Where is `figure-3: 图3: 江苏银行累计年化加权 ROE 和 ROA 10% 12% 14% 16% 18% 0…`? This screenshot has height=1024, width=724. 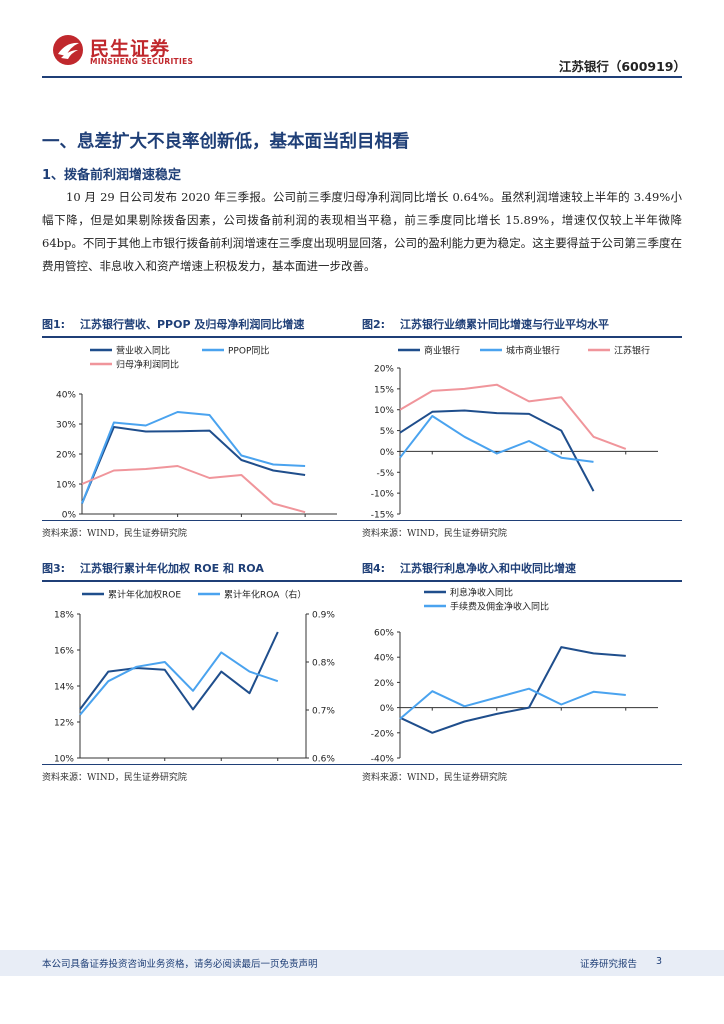 figure-3: 图3: 江苏银行累计年化加权 ROE 和 ROA 10% 12% 14% 16% 18% 0… is located at coordinates (202, 671).